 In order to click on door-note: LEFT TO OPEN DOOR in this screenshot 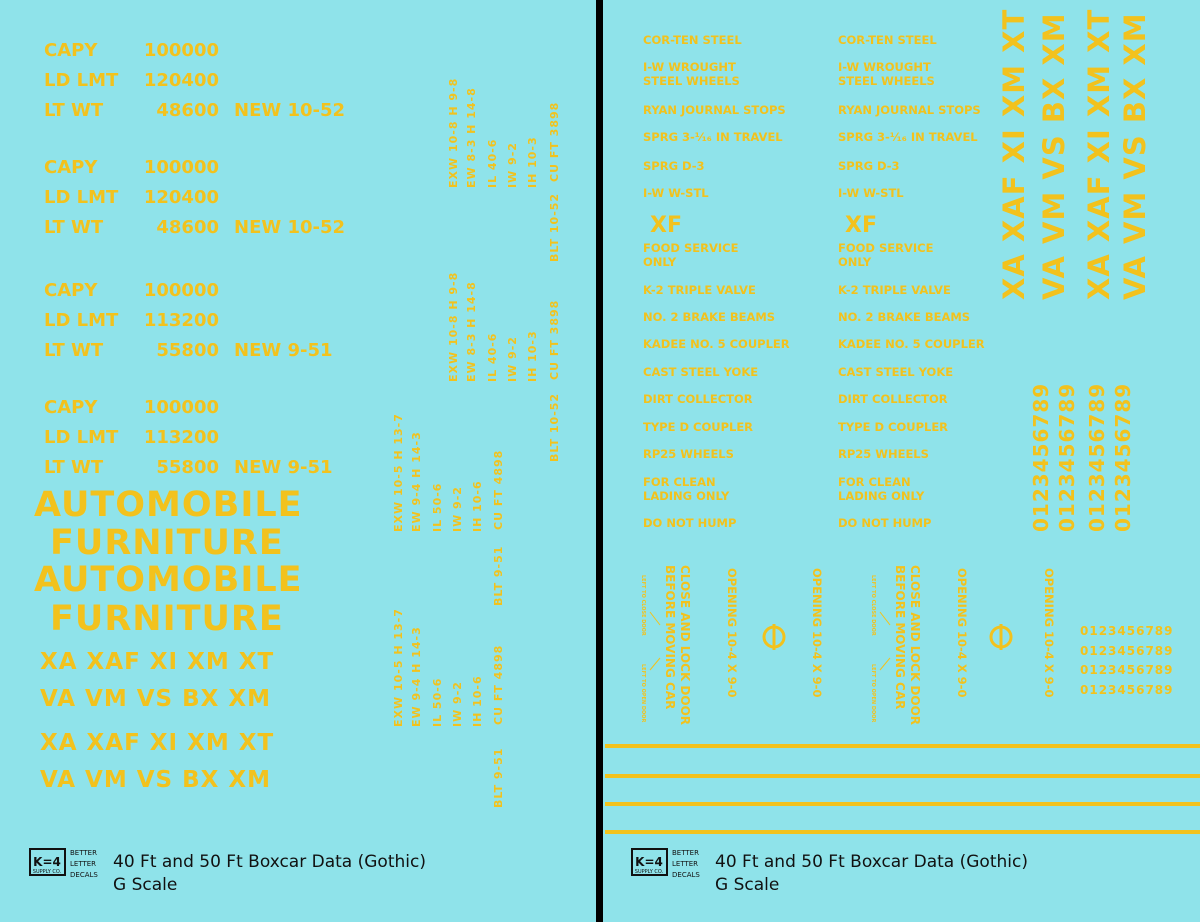, I will do `click(873, 693)`.